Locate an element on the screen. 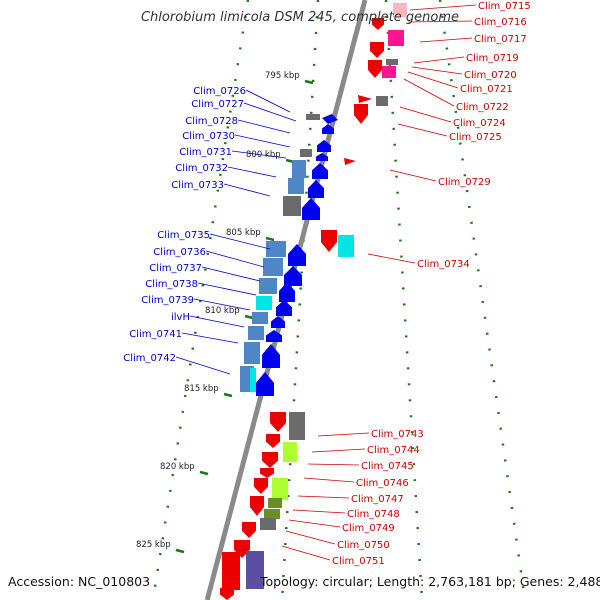  left-gene-label: Clim_0728 is located at coordinates (211, 121).